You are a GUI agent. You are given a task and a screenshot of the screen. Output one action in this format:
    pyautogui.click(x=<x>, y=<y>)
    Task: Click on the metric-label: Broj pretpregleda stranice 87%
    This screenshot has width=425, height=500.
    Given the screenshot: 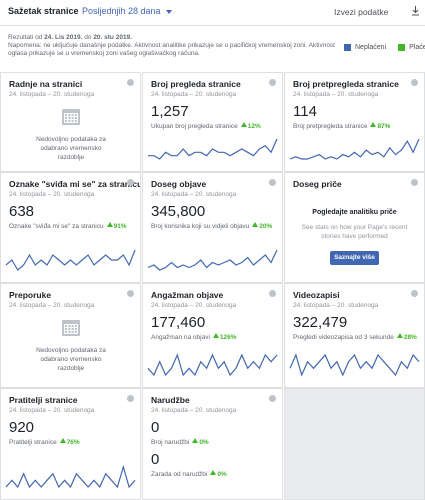 What is the action you would take?
    pyautogui.click(x=341, y=126)
    